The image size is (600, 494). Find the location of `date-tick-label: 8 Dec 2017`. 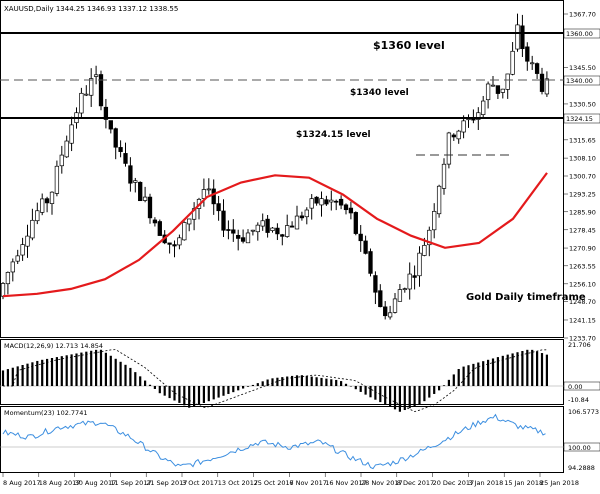

date-tick-label: 8 Dec 2017 is located at coordinates (415, 483).